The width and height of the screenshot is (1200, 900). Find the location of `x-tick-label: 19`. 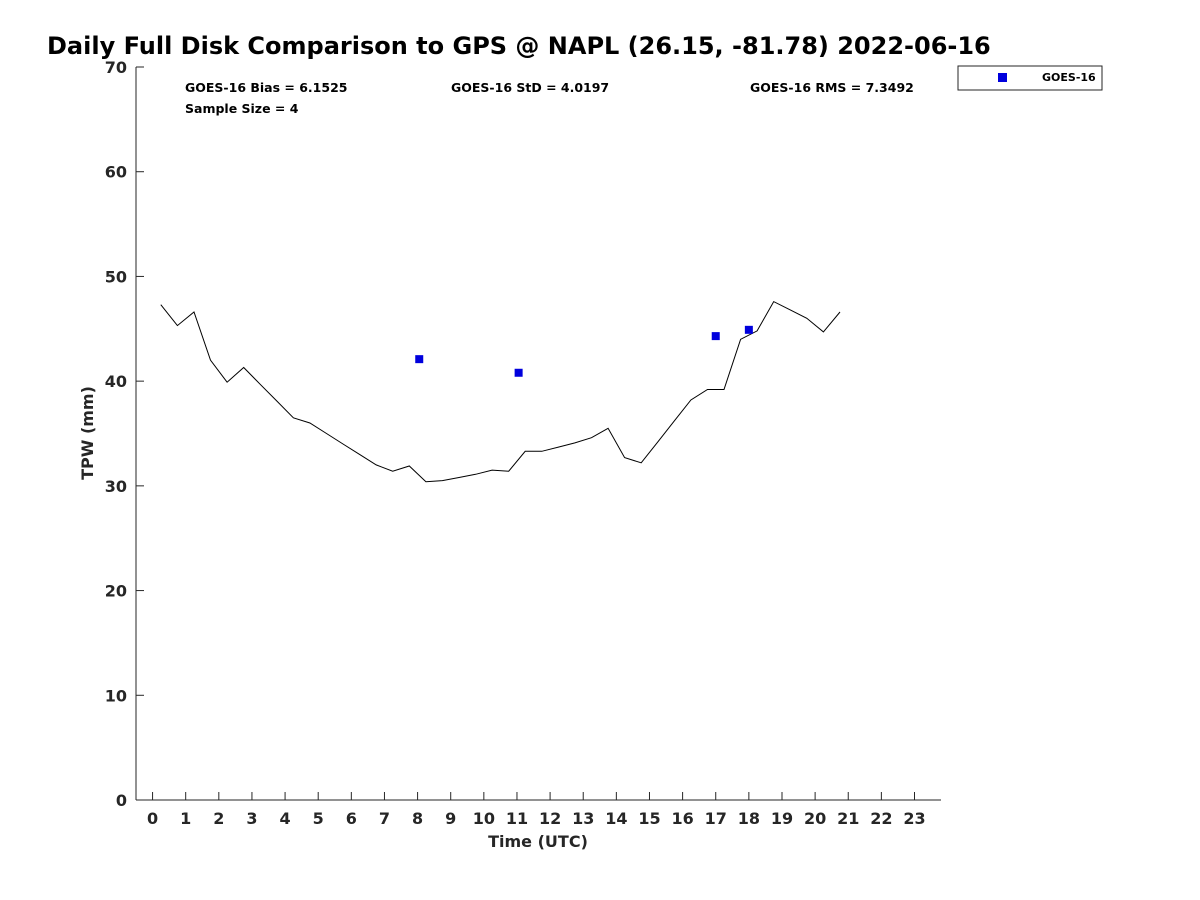

x-tick-label: 19 is located at coordinates (782, 818).